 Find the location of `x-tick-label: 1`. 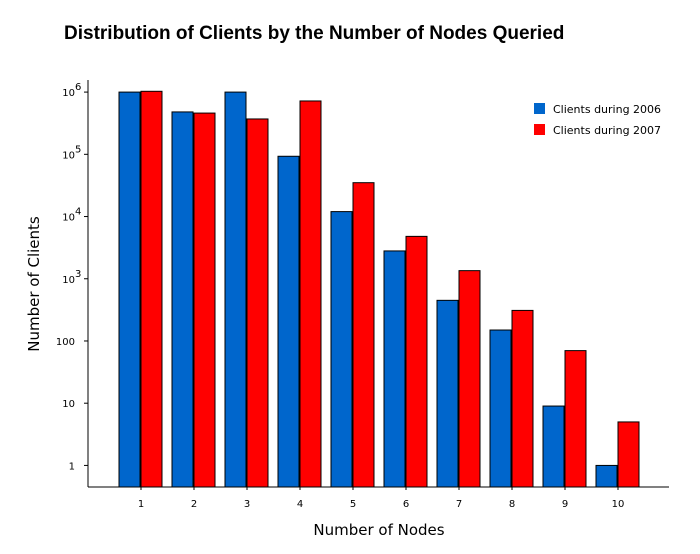

x-tick-label: 1 is located at coordinates (141, 504).